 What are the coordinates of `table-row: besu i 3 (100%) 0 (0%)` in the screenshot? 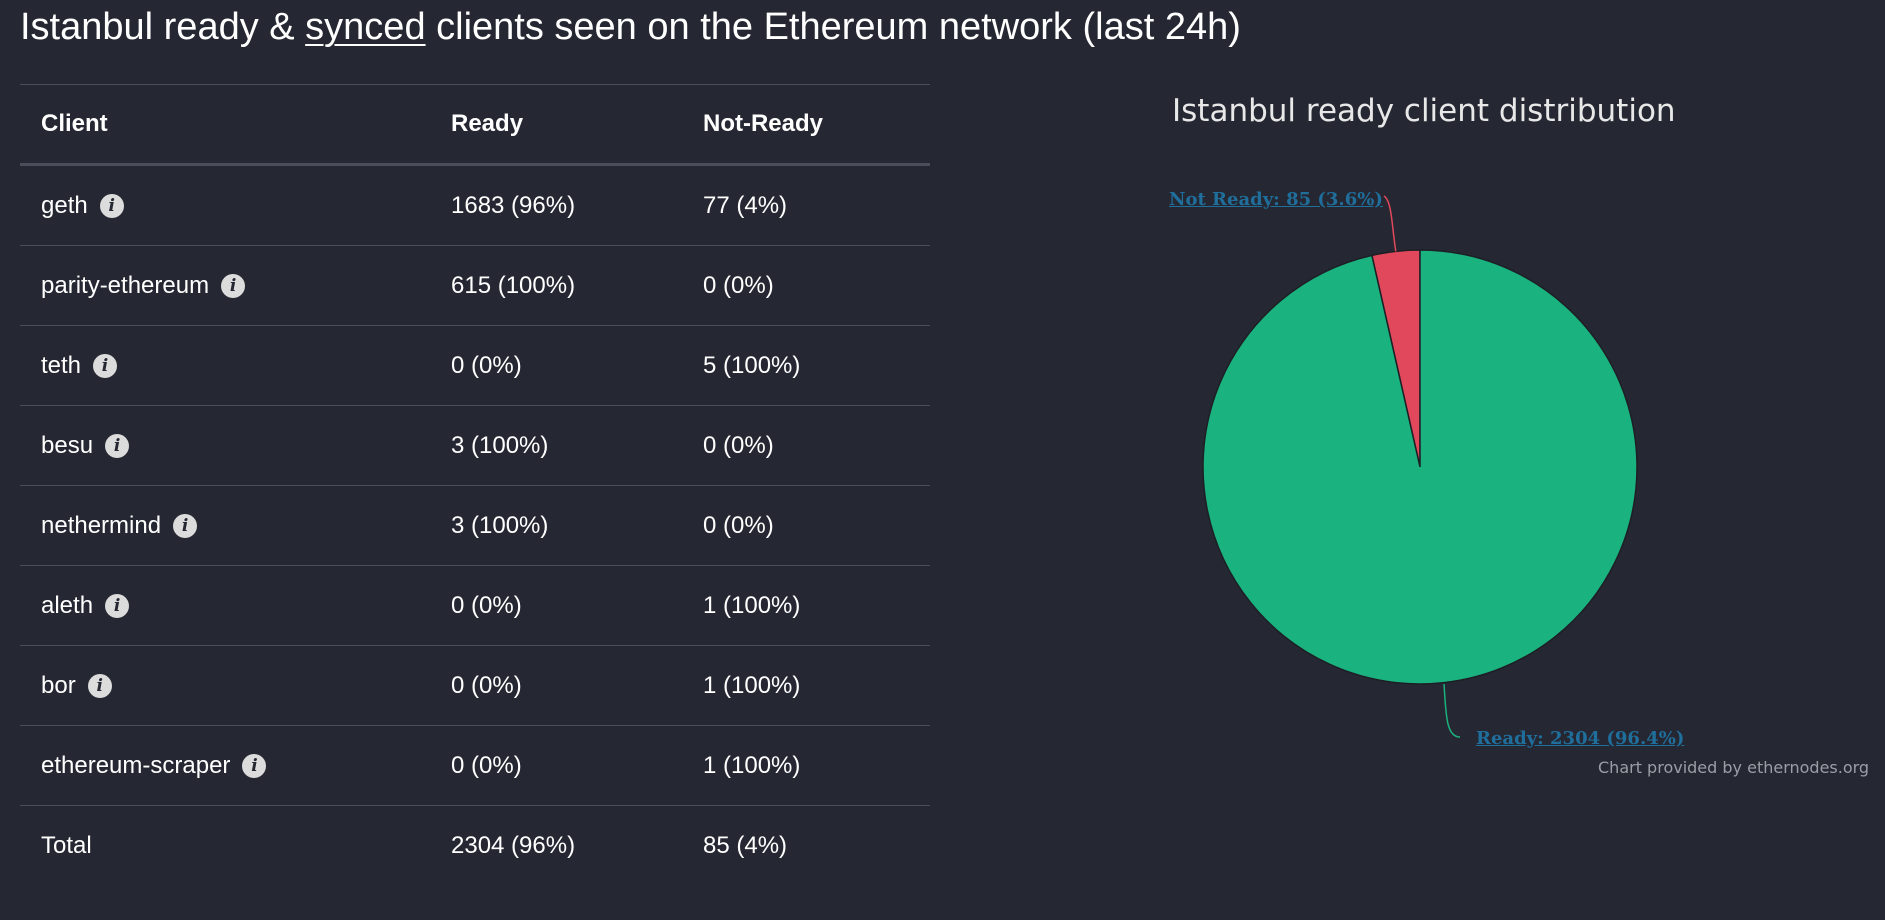 It's located at (475, 445).